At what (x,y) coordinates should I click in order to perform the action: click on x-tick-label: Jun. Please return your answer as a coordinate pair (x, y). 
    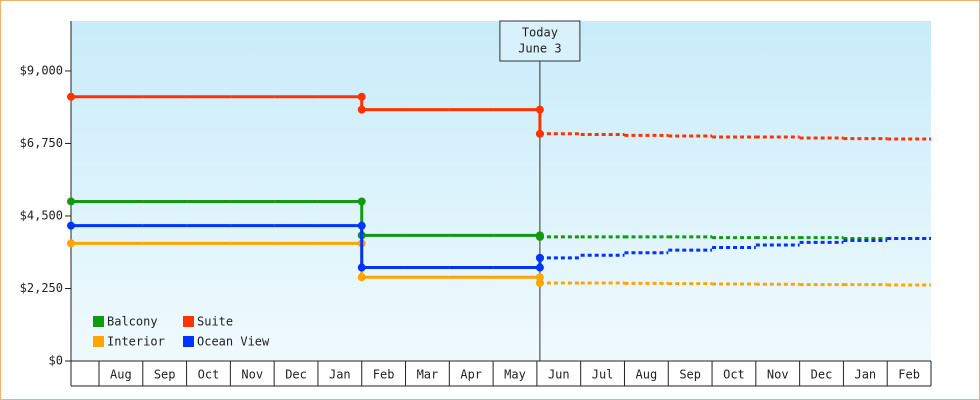
    Looking at the image, I should click on (559, 375).